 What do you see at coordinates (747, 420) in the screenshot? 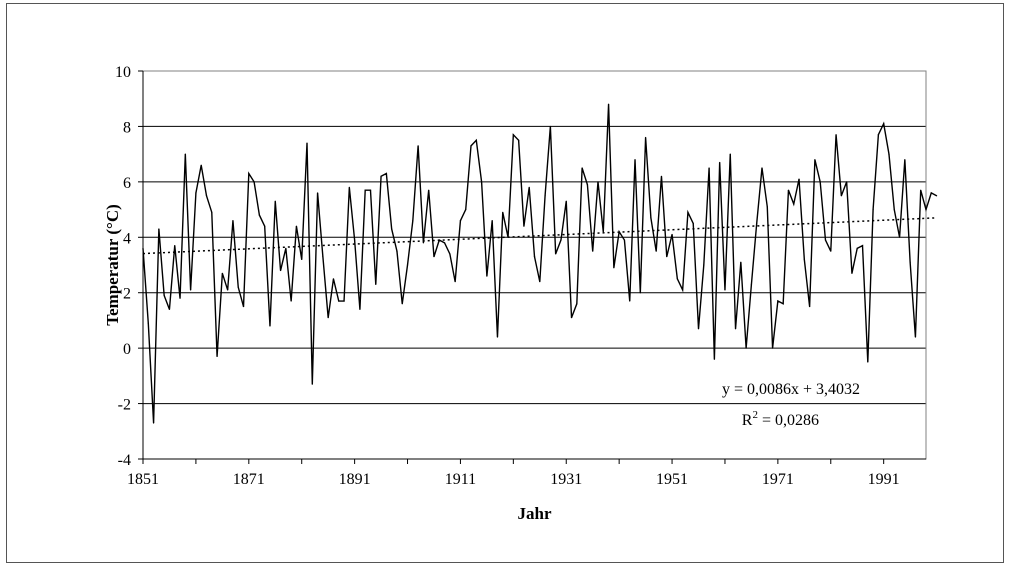
I see `r-squared-base: R` at bounding box center [747, 420].